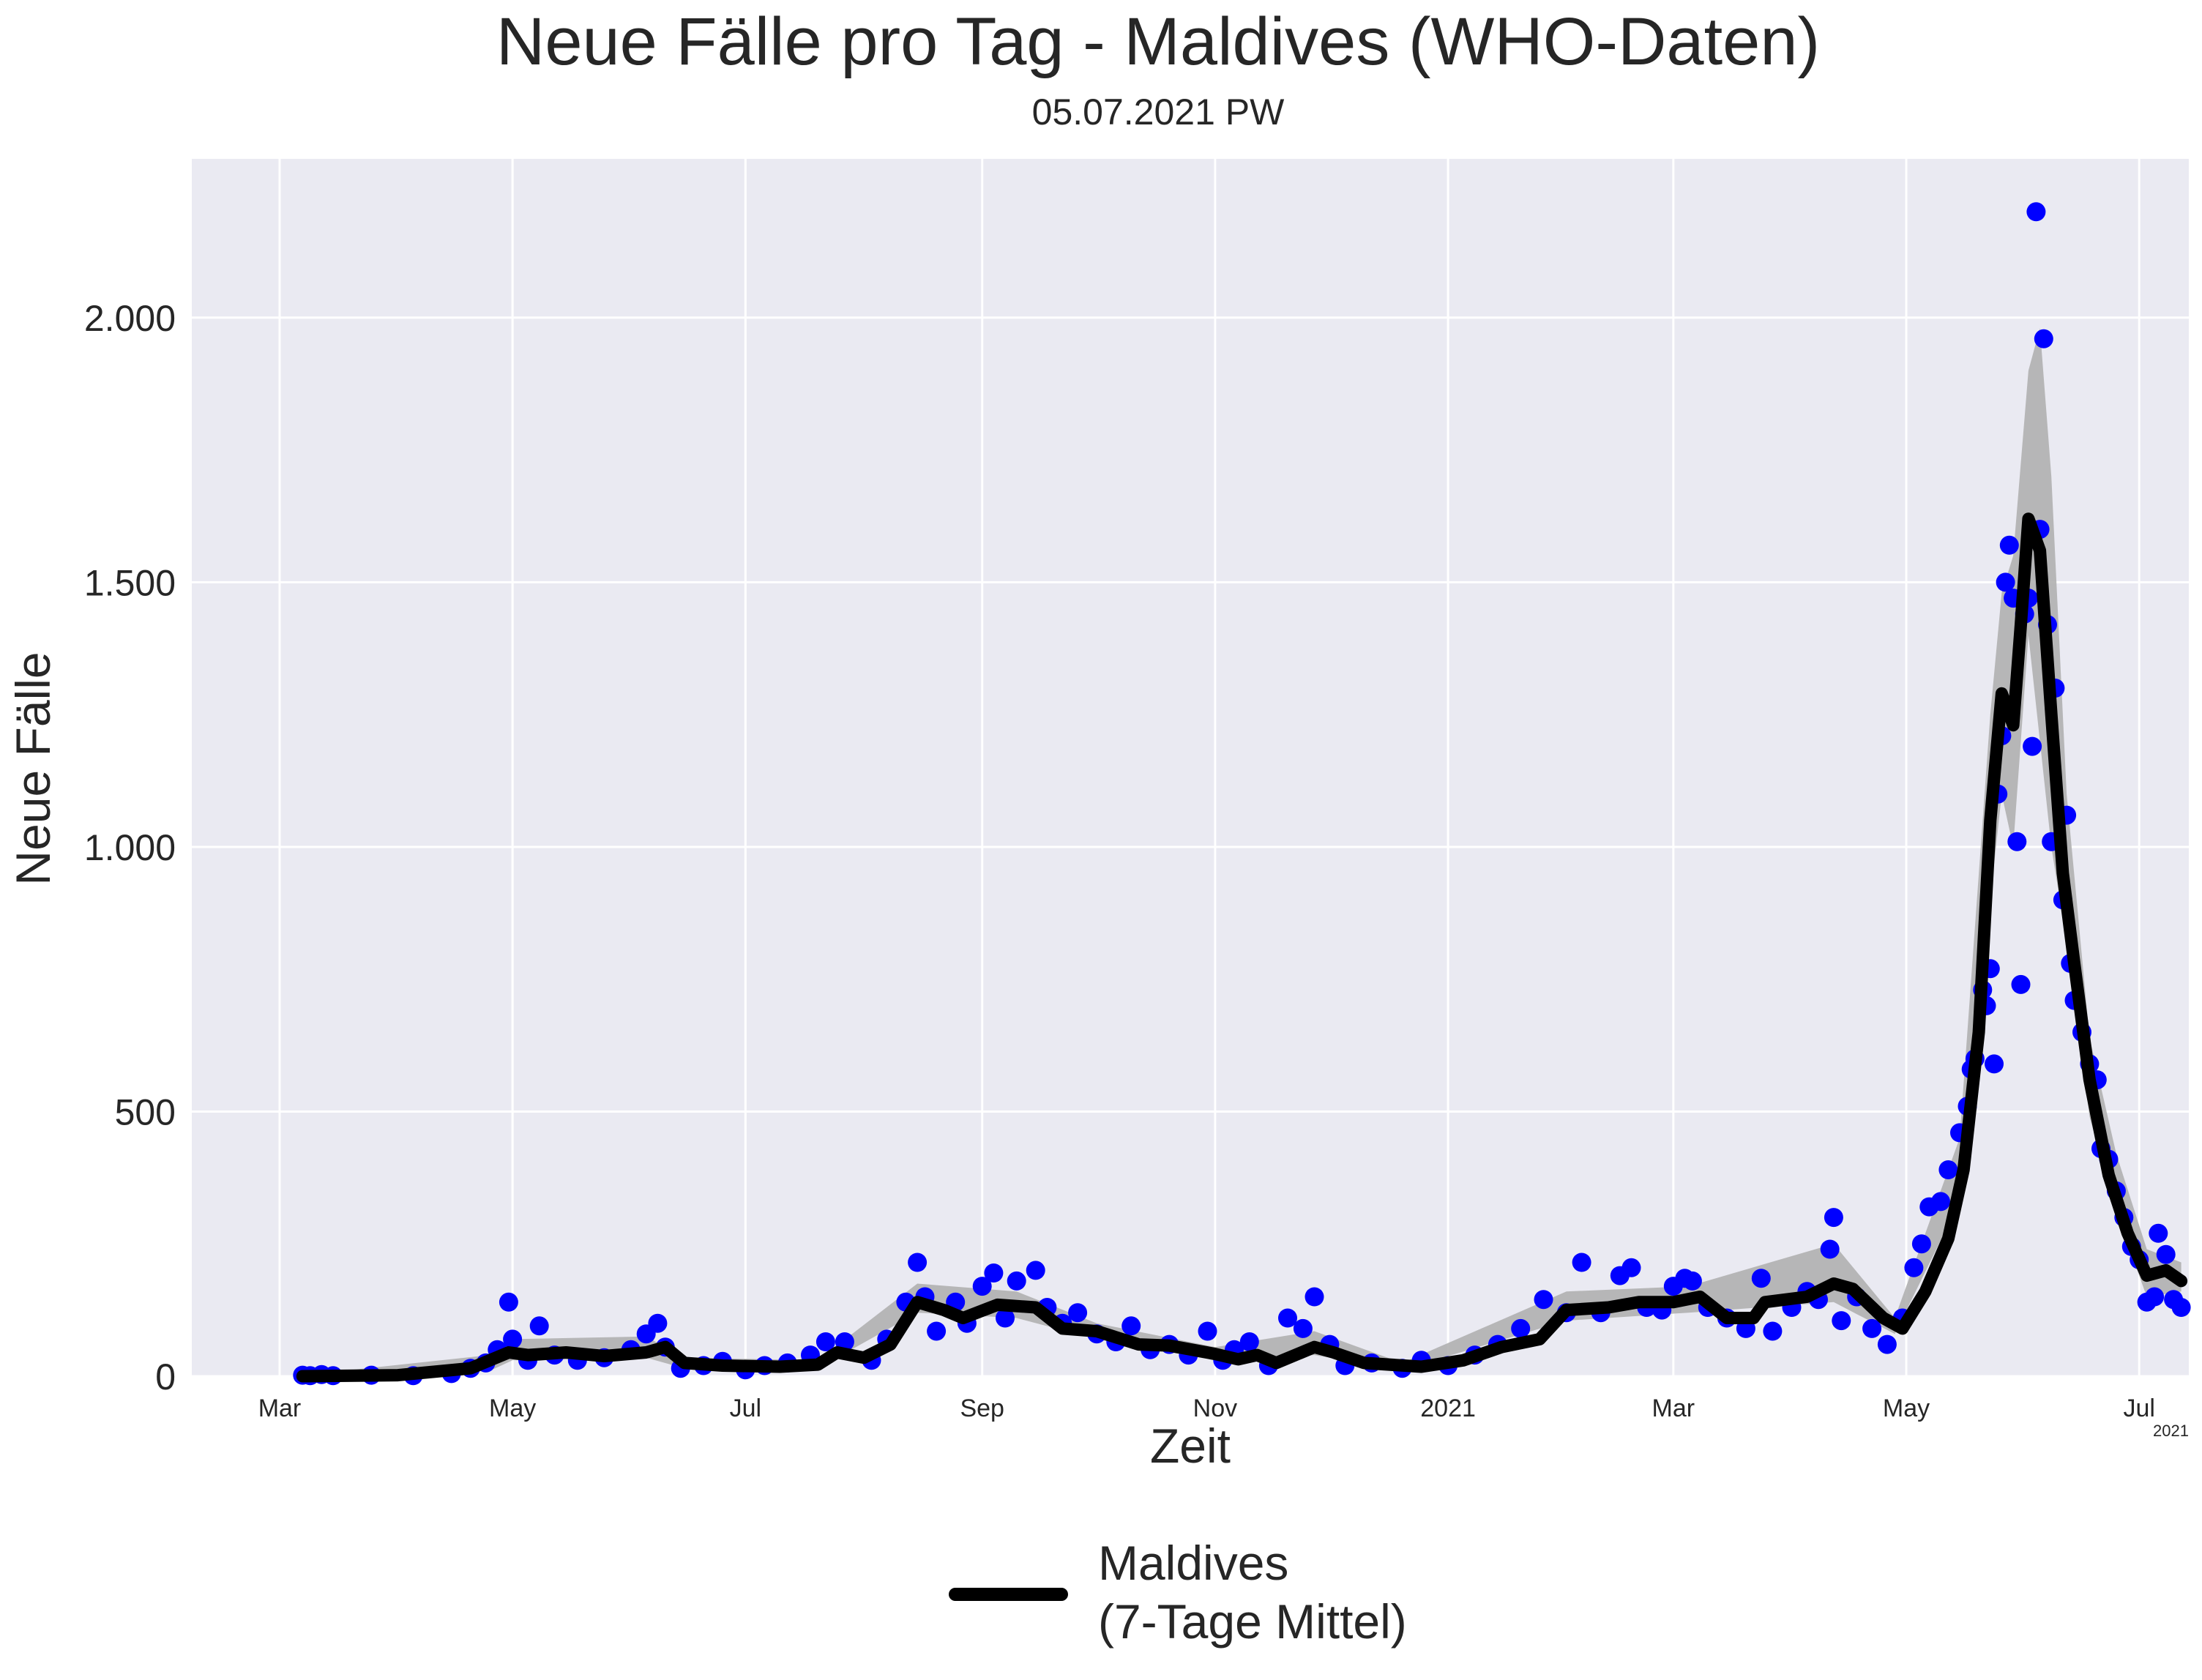  I want to click on x-axis: Mar May Jul Sep Nov 2021 Mar May Jul, so click(1206, 1408).